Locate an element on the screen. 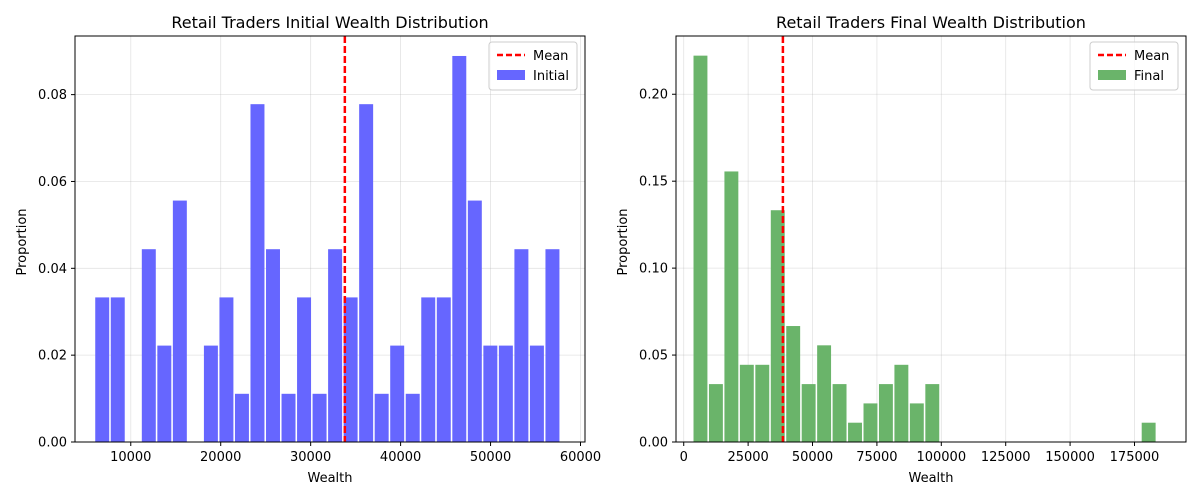 This screenshot has height=500, width=1200. y-tick-label: 0.06 is located at coordinates (52, 182).